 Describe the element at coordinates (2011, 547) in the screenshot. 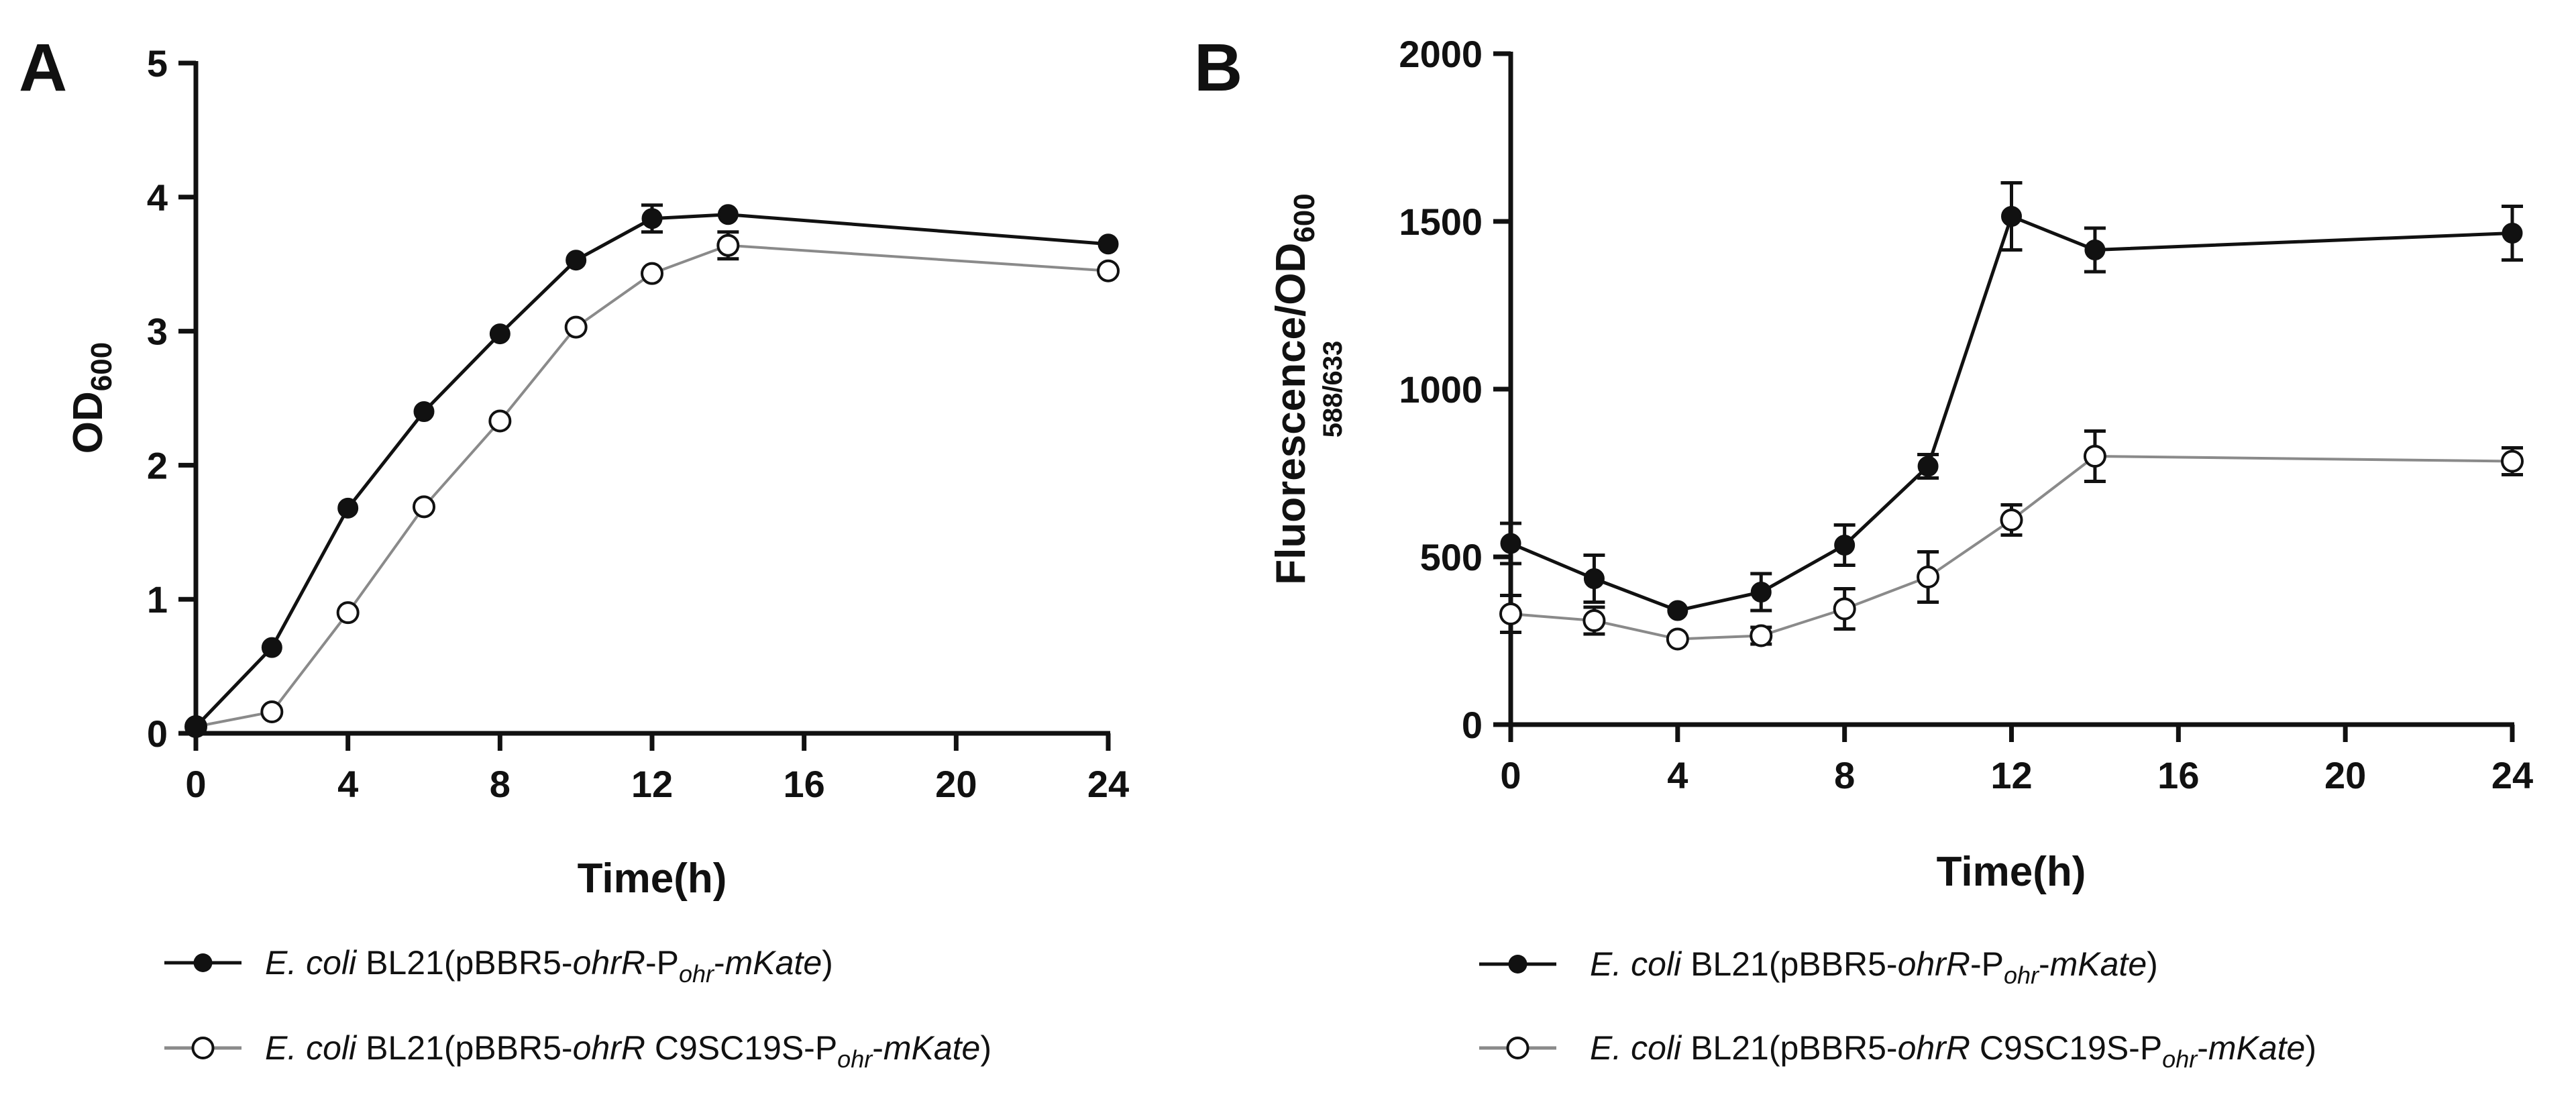

I see `chart-b-series-2-line` at that location.